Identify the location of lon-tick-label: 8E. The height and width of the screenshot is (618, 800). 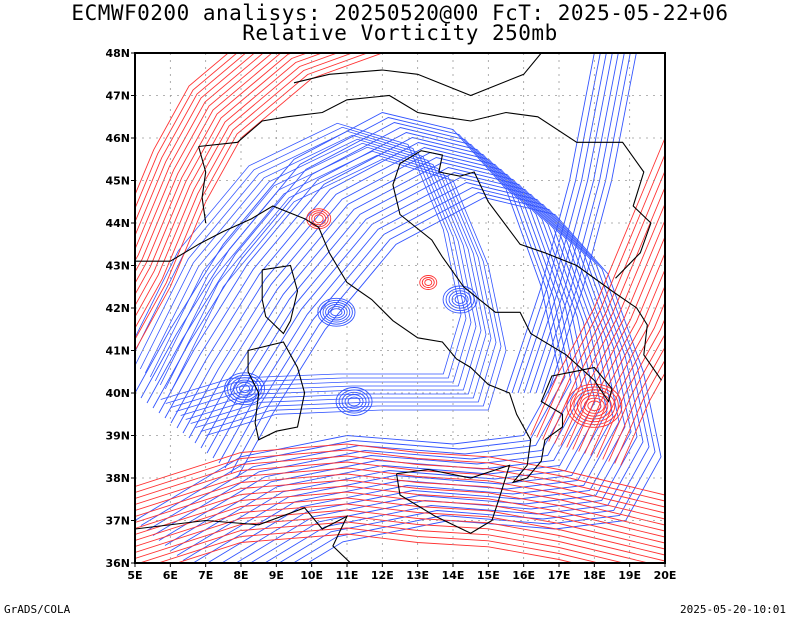
(240, 575).